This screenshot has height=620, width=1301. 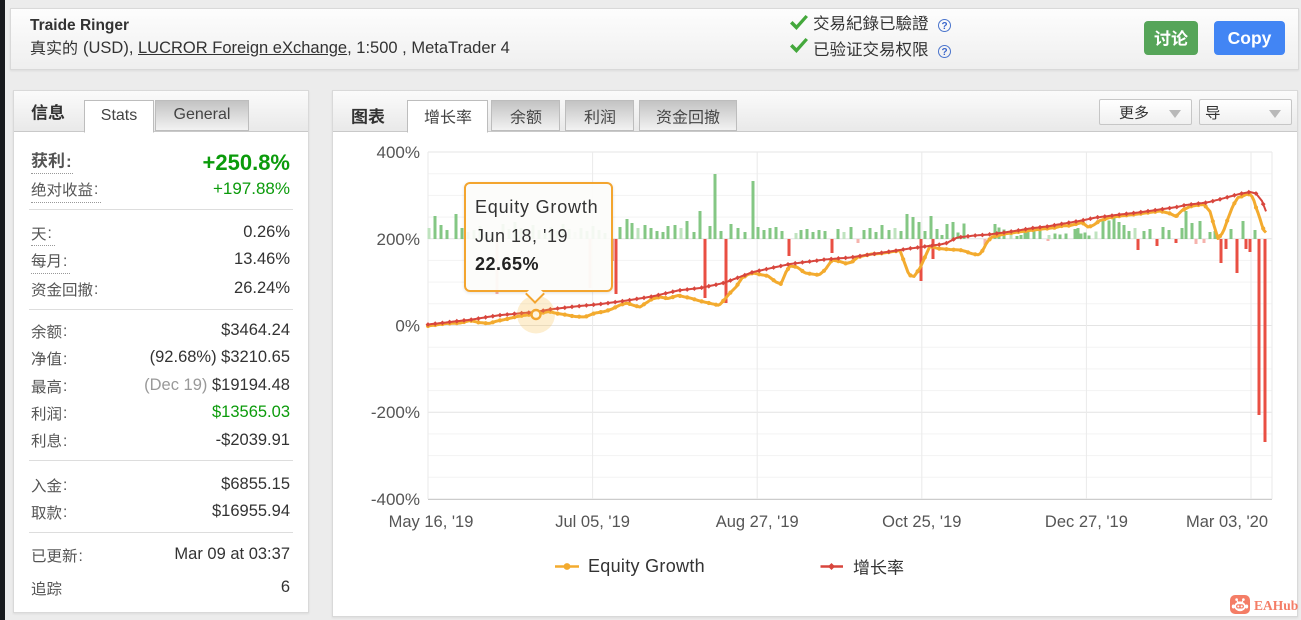 I want to click on svg-text: May 16, '19, so click(x=431, y=522).